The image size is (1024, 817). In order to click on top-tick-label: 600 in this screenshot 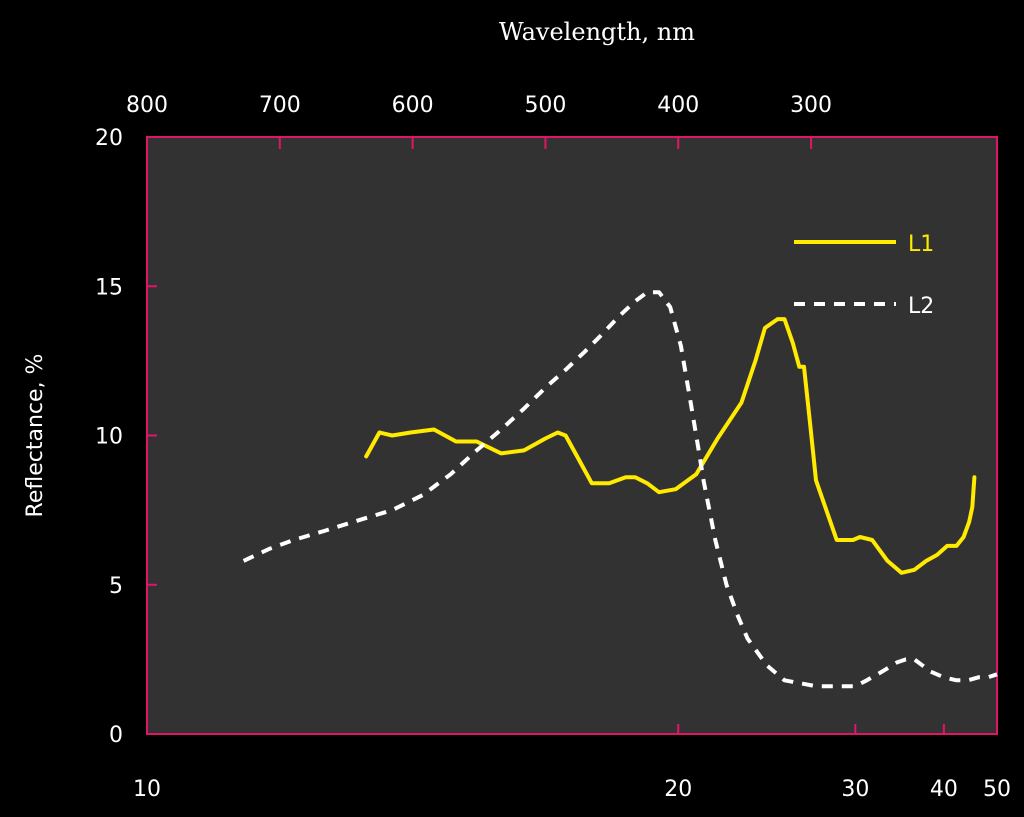, I will do `click(413, 105)`.